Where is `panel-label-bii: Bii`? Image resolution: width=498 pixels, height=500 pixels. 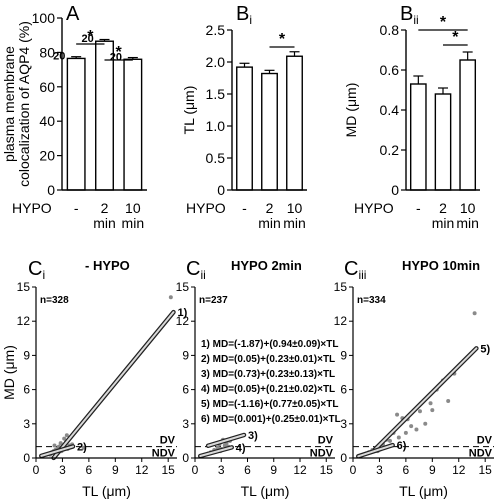
panel-label-bii: Bii is located at coordinates (409, 15).